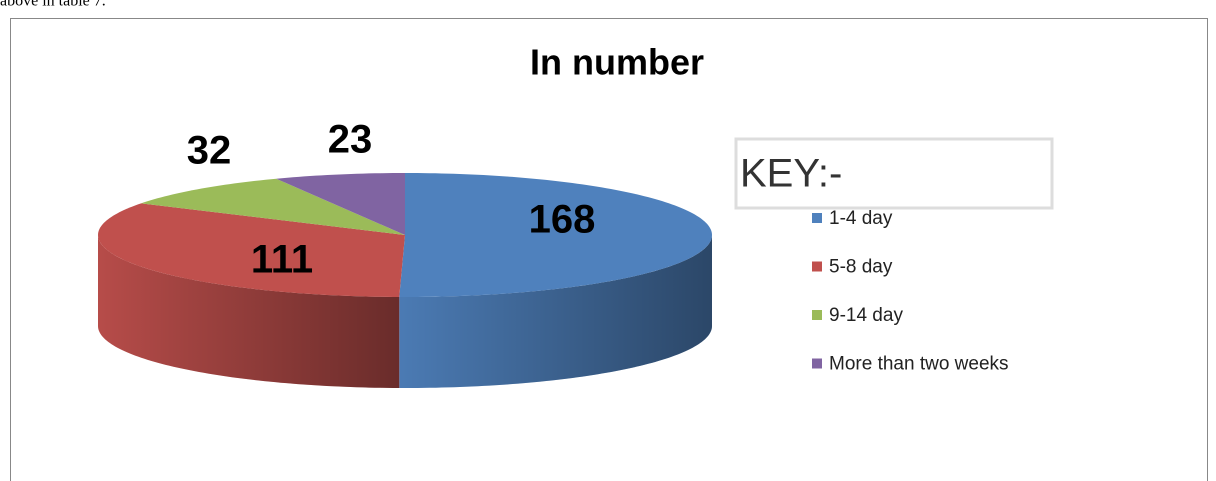 This screenshot has height=481, width=1216. What do you see at coordinates (919, 364) in the screenshot?
I see `legend-label: More than two weeks` at bounding box center [919, 364].